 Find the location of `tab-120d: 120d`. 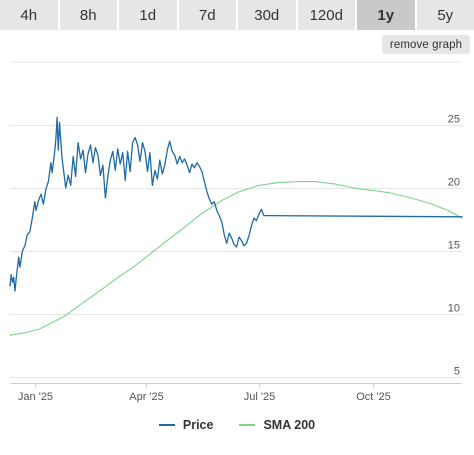

tab-120d: 120d is located at coordinates (326, 15).